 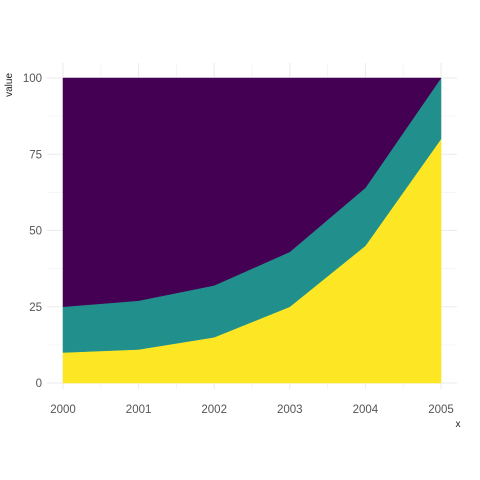 What do you see at coordinates (35, 232) in the screenshot?
I see `y-tick-label: 50` at bounding box center [35, 232].